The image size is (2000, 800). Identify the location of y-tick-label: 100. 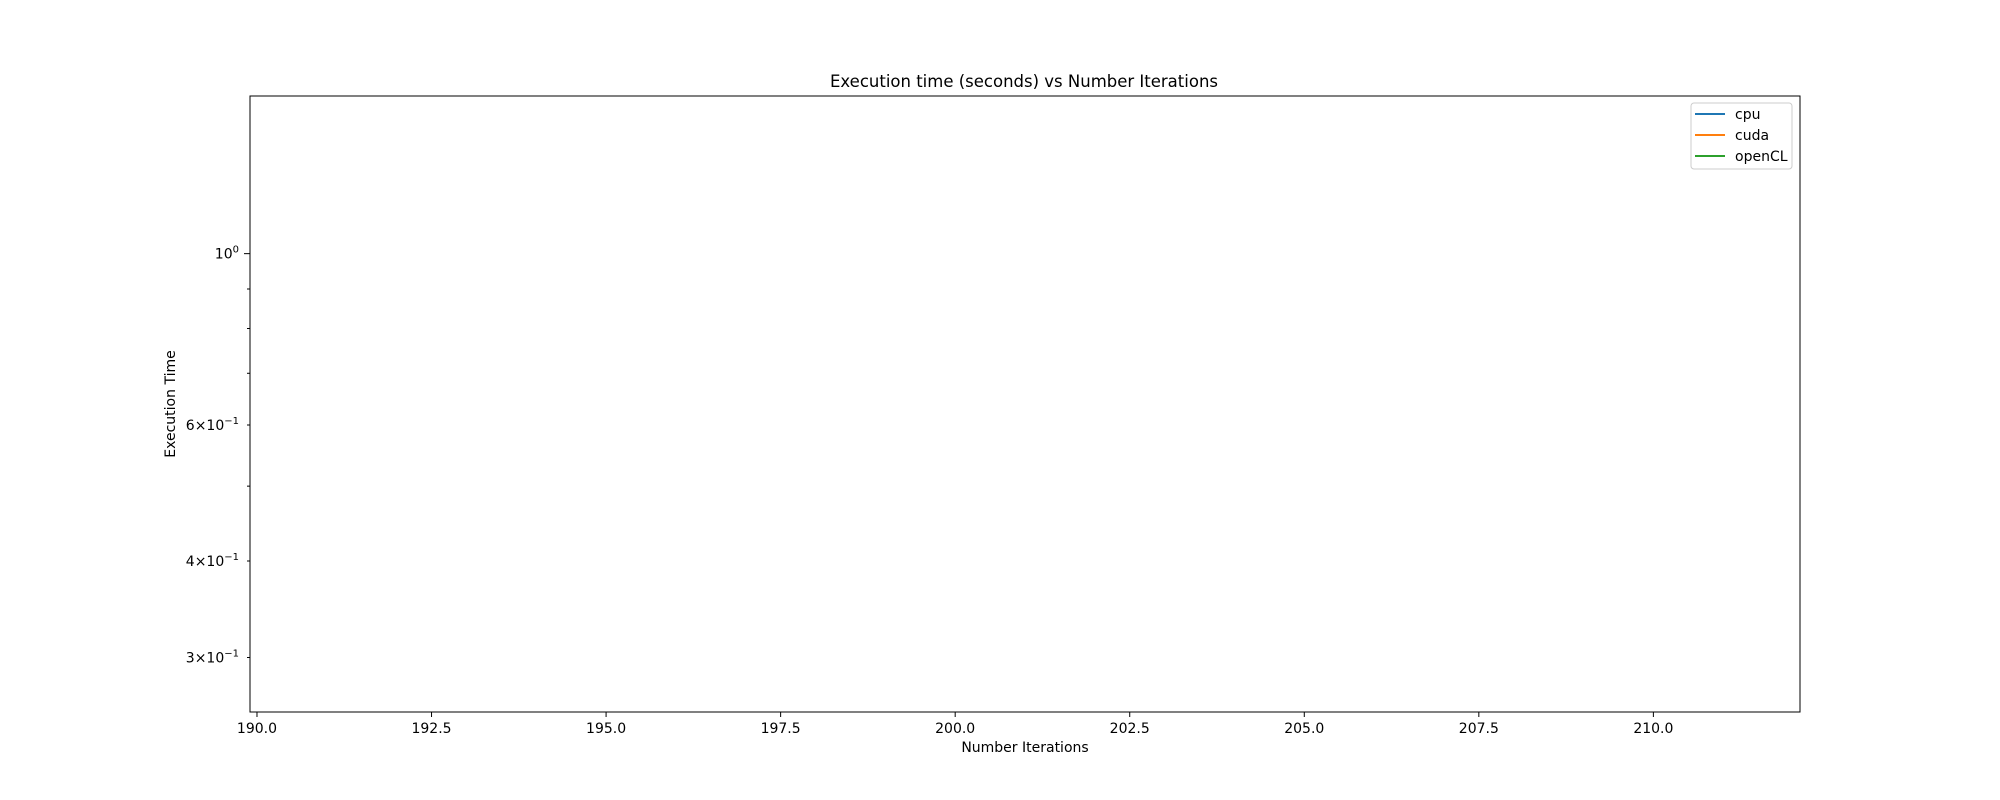
(227, 254).